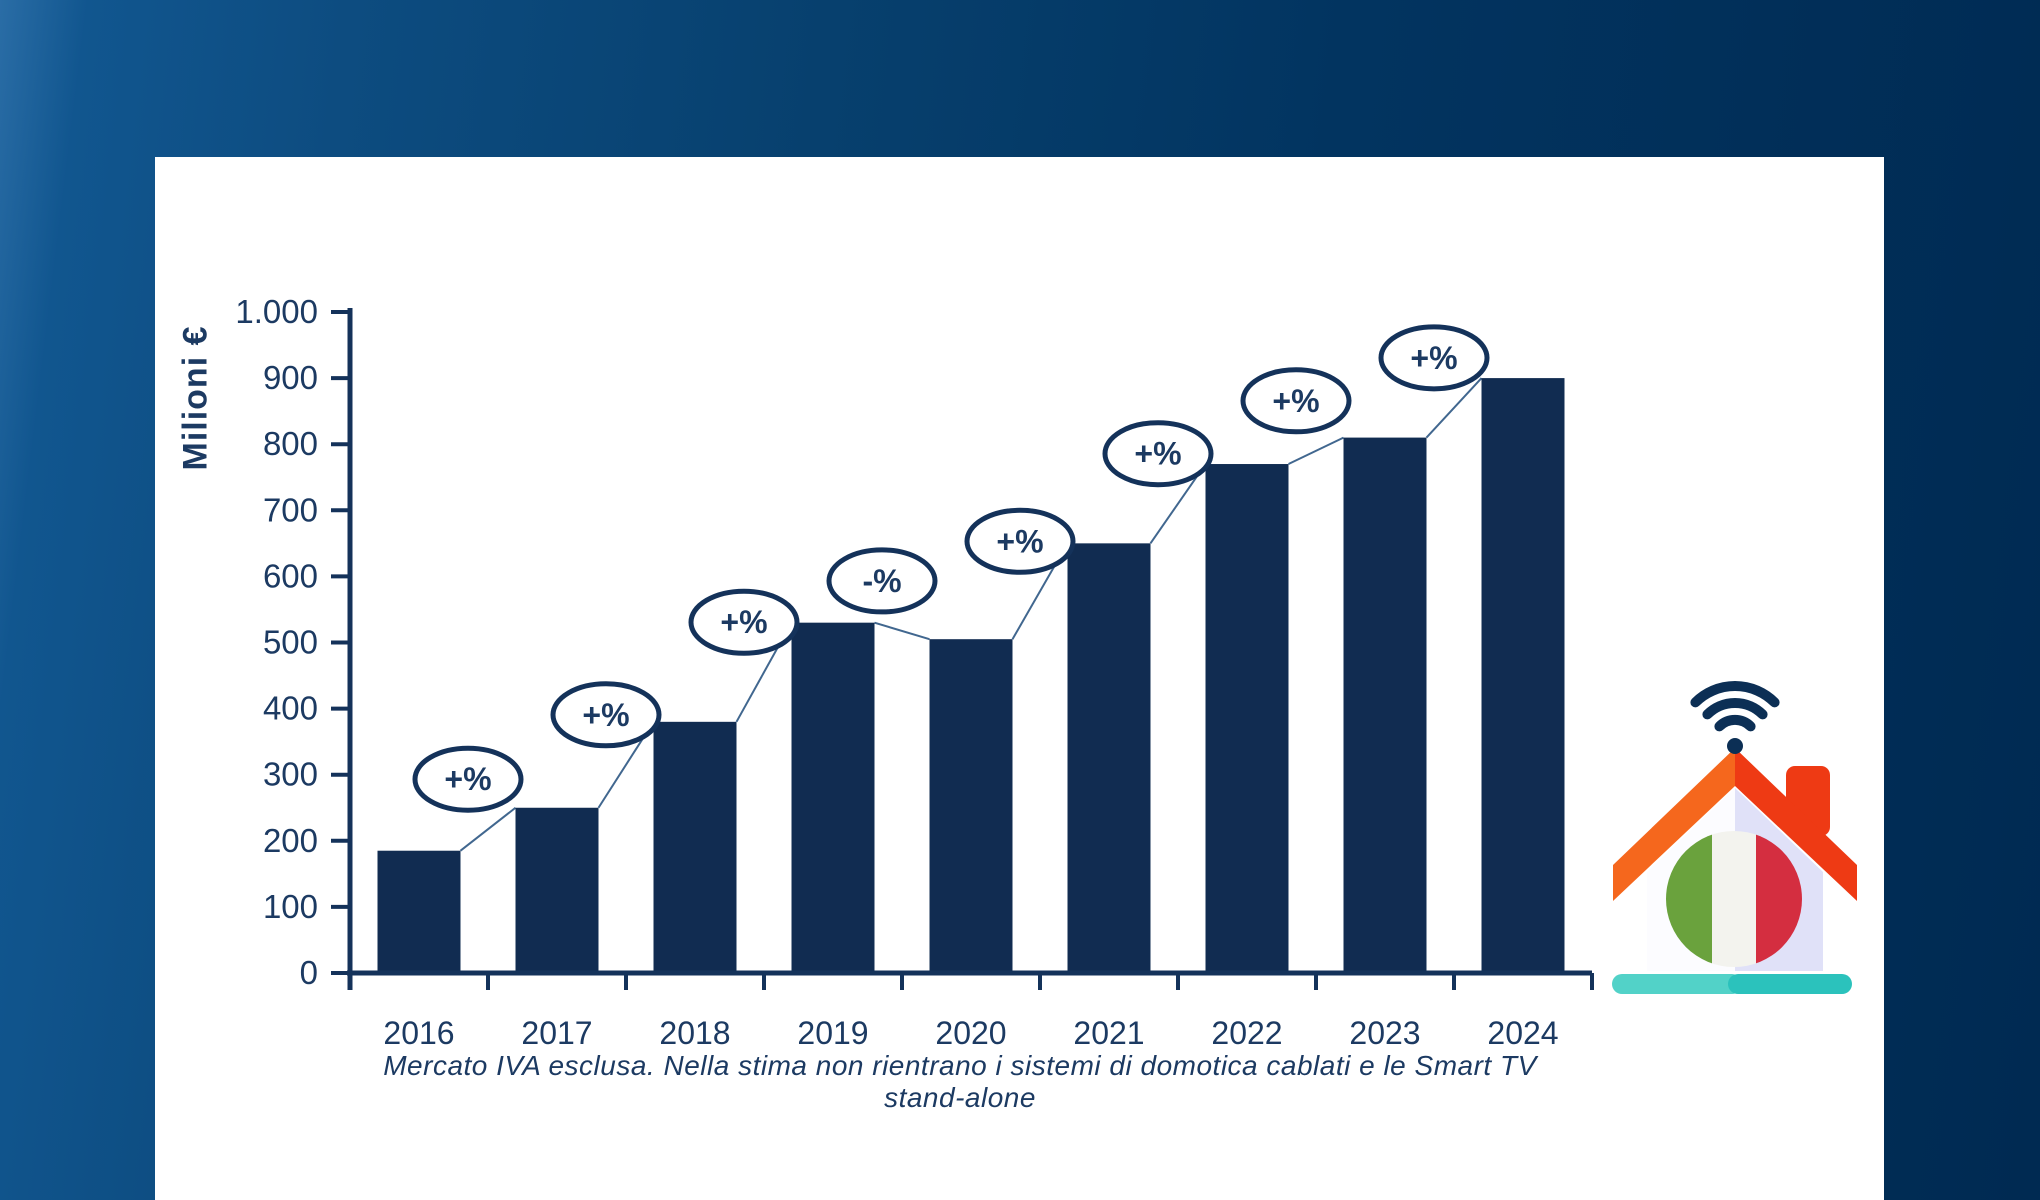 This screenshot has height=1200, width=2040. I want to click on bar-2019, so click(833, 797).